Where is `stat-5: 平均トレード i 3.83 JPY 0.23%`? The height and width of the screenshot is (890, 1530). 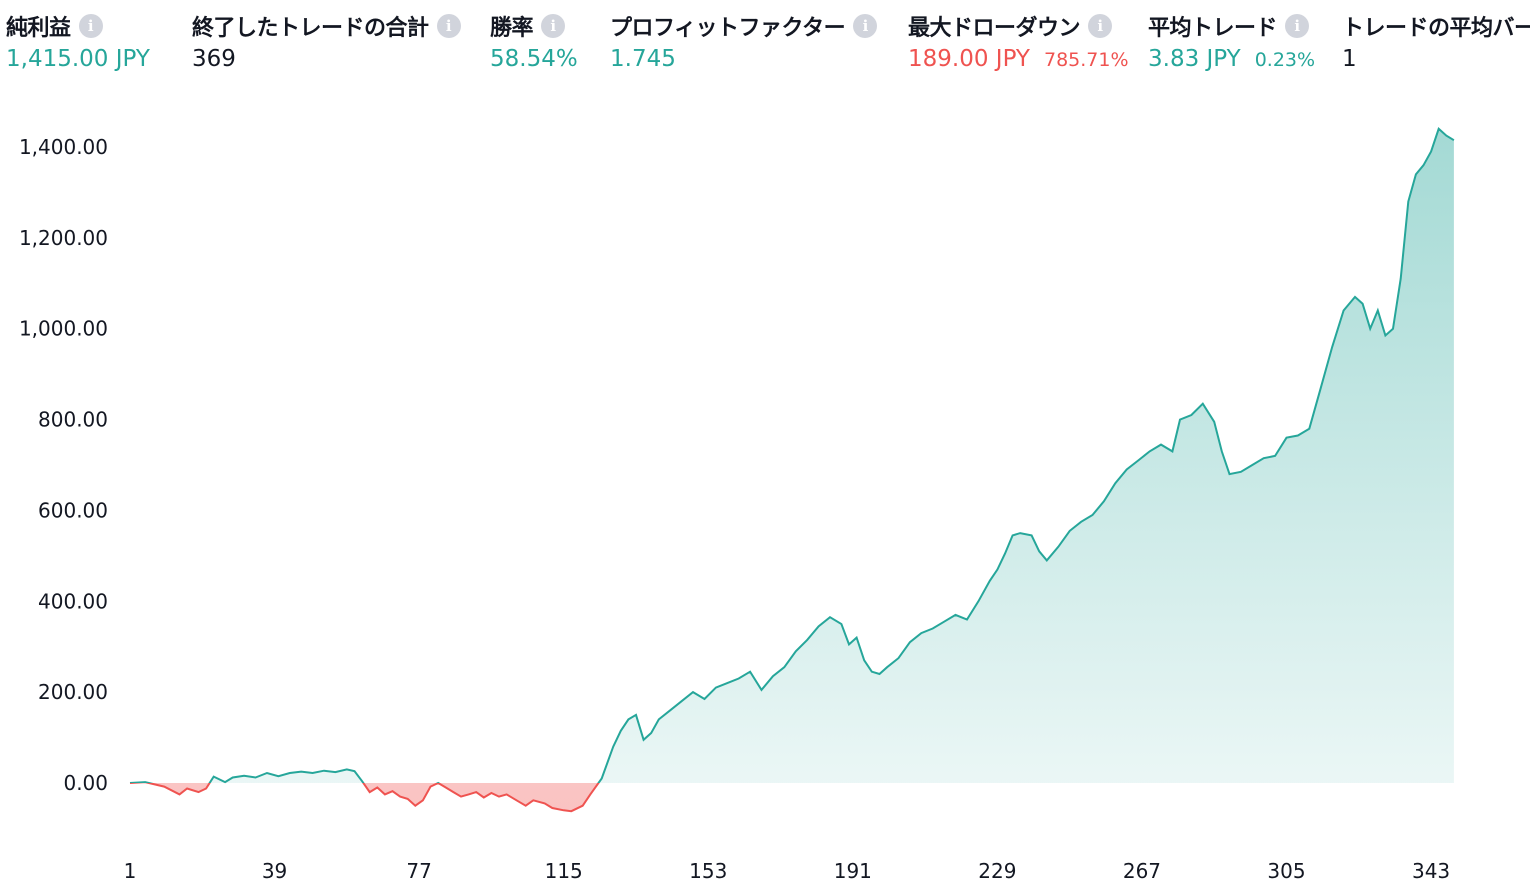 stat-5: 平均トレード i 3.83 JPY 0.23% is located at coordinates (1231, 44).